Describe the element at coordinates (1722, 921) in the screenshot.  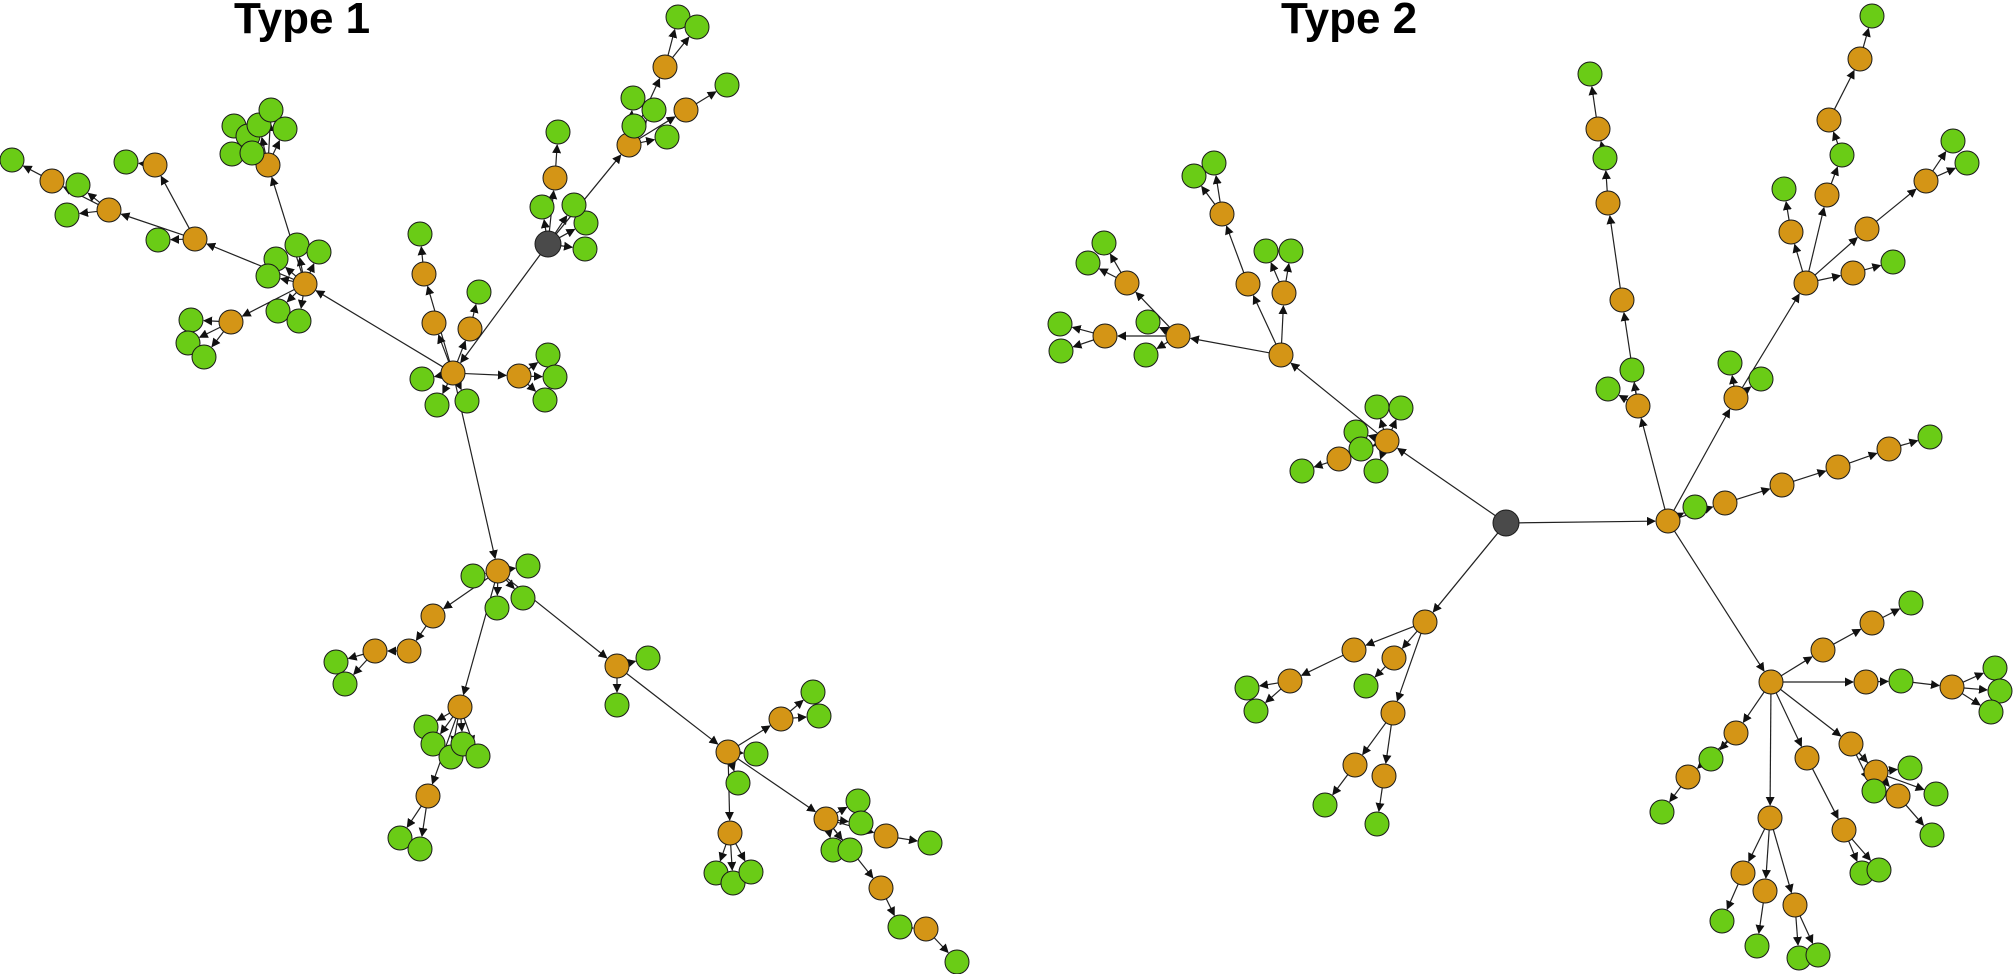
I see `leaf-node-g2g14` at that location.